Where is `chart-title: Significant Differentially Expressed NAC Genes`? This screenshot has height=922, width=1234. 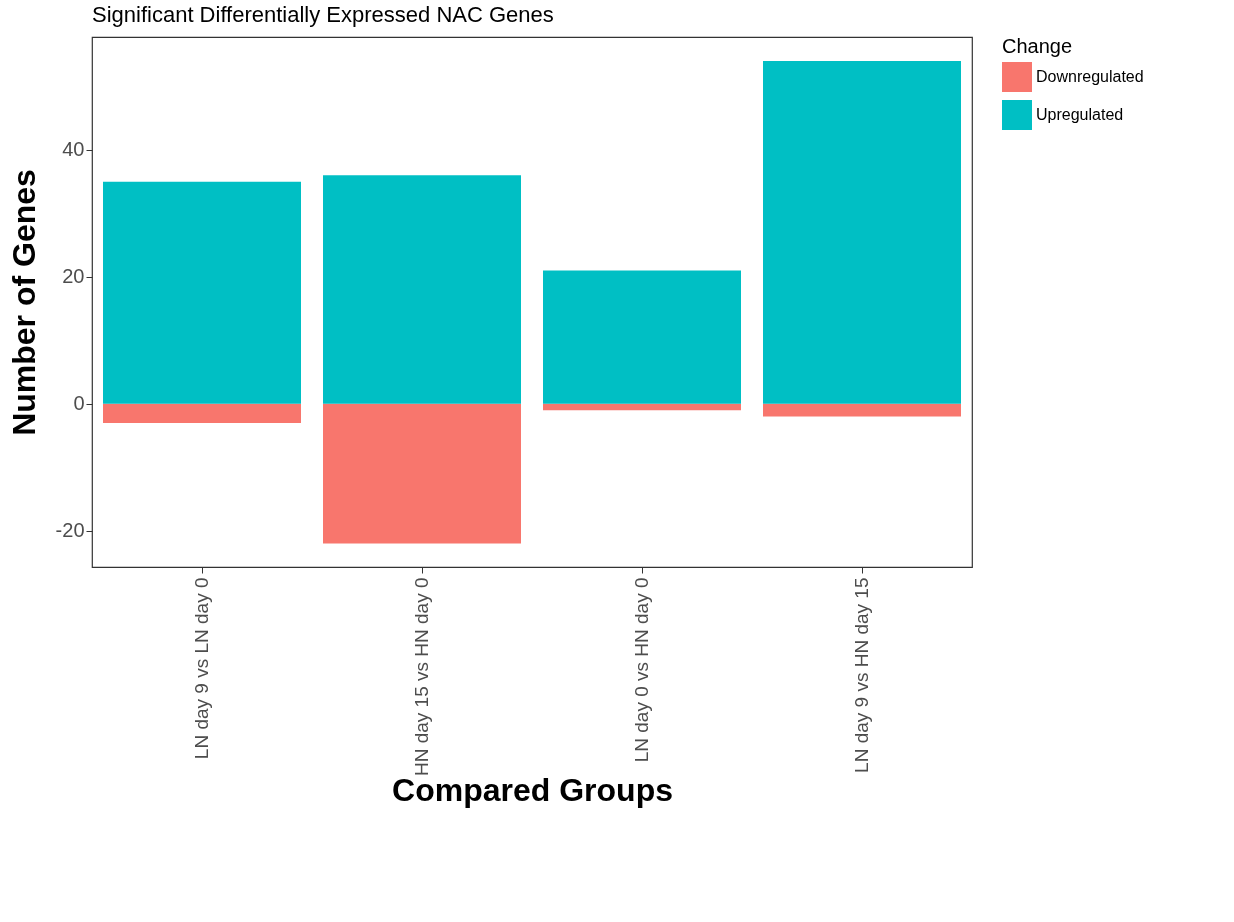
chart-title: Significant Differentially Expressed NAC Genes is located at coordinates (323, 14).